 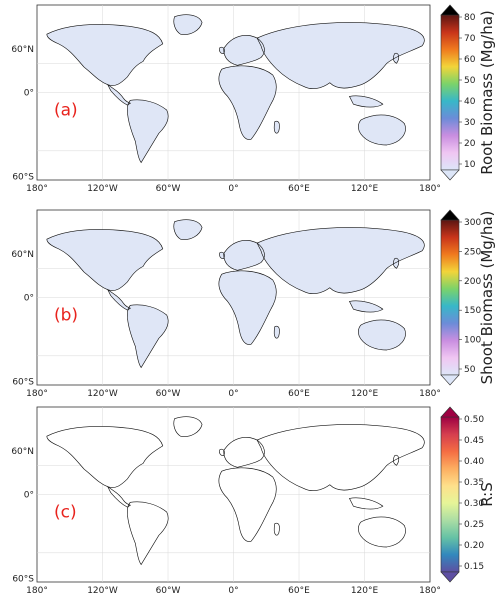 What do you see at coordinates (472, 341) in the screenshot?
I see `colorbar-tick-label: 100` at bounding box center [472, 341].